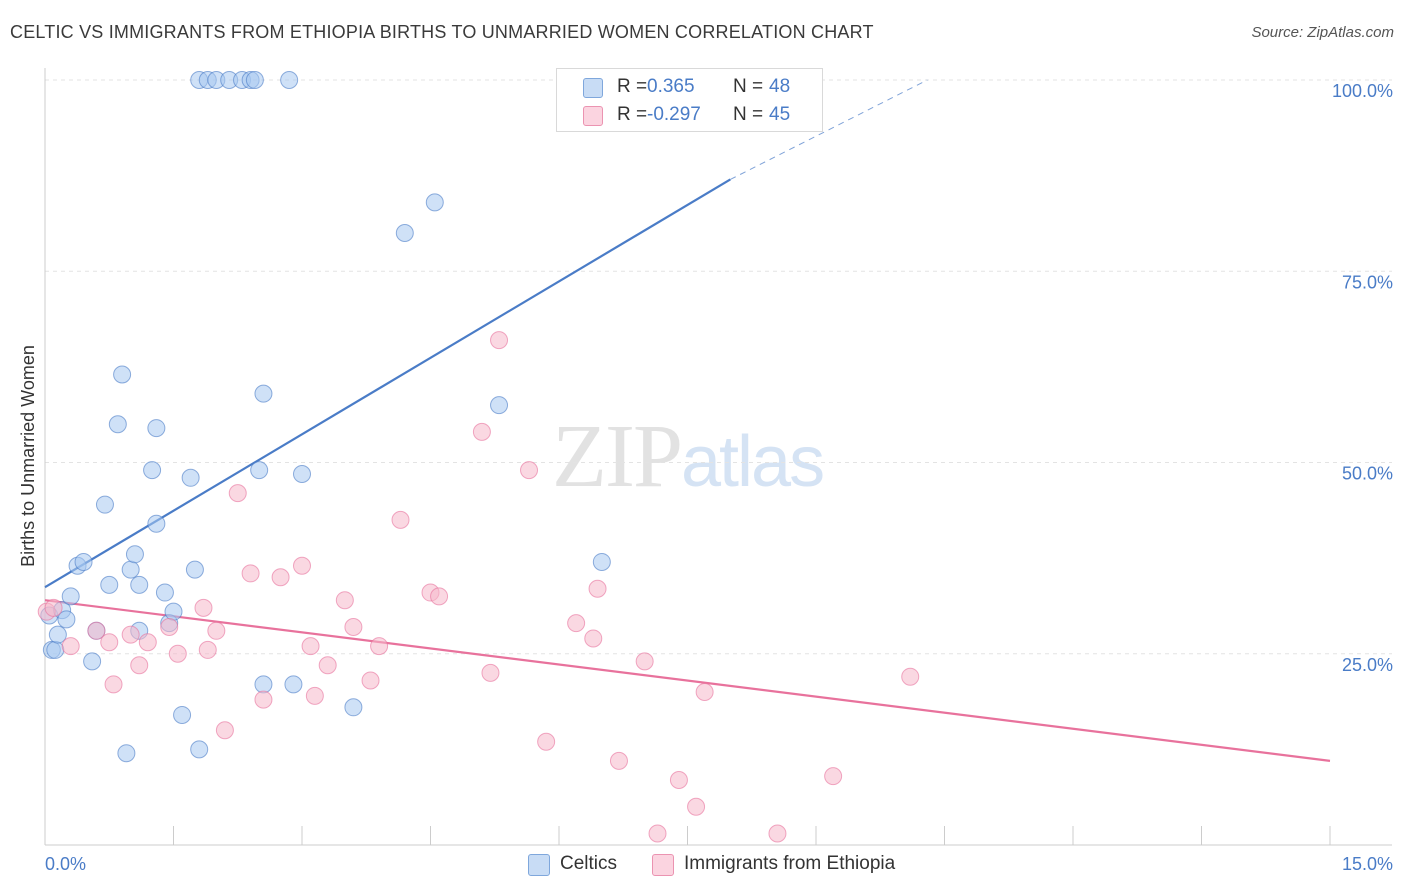 The width and height of the screenshot is (1406, 892). What do you see at coordinates (1367, 474) in the screenshot?
I see `y-tick-label: 50.0%` at bounding box center [1367, 474].